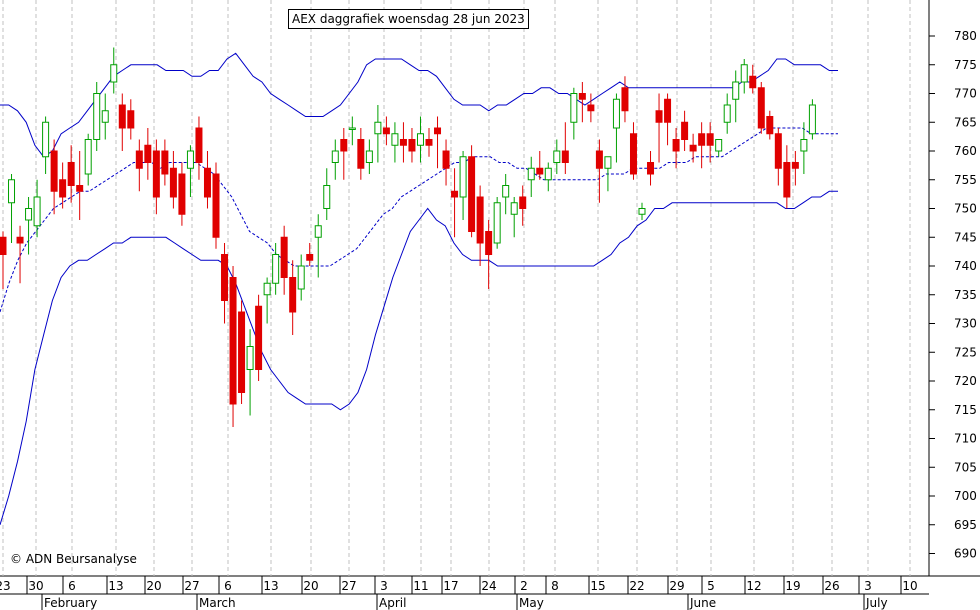 The image size is (980, 610). Describe the element at coordinates (965, 467) in the screenshot. I see `y-tick-label: 705` at that location.